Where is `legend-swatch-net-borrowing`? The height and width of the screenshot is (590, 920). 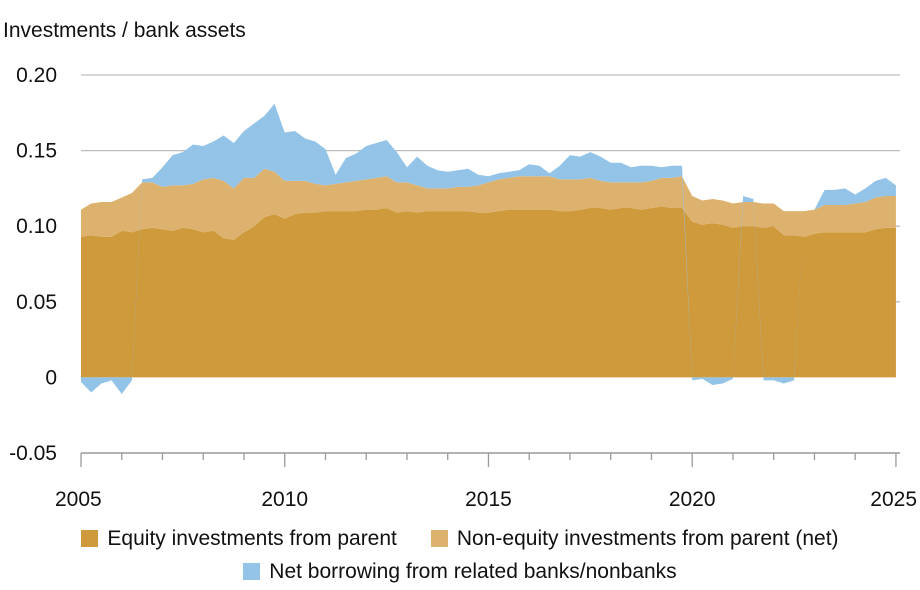
legend-swatch-net-borrowing is located at coordinates (252, 571).